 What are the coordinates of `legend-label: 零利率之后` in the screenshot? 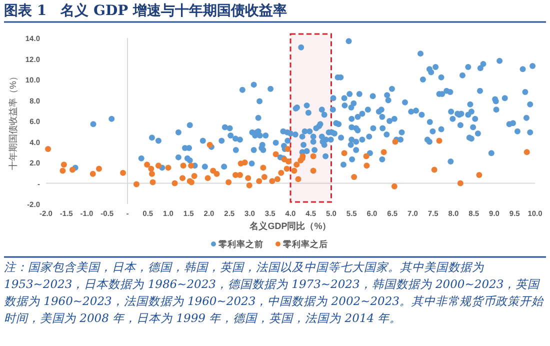 It's located at (305, 244).